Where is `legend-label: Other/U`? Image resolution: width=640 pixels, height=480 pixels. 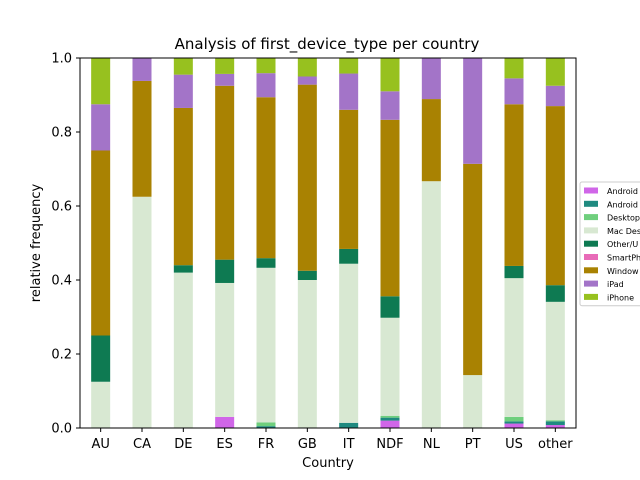
legend-label: Other/U is located at coordinates (622, 244).